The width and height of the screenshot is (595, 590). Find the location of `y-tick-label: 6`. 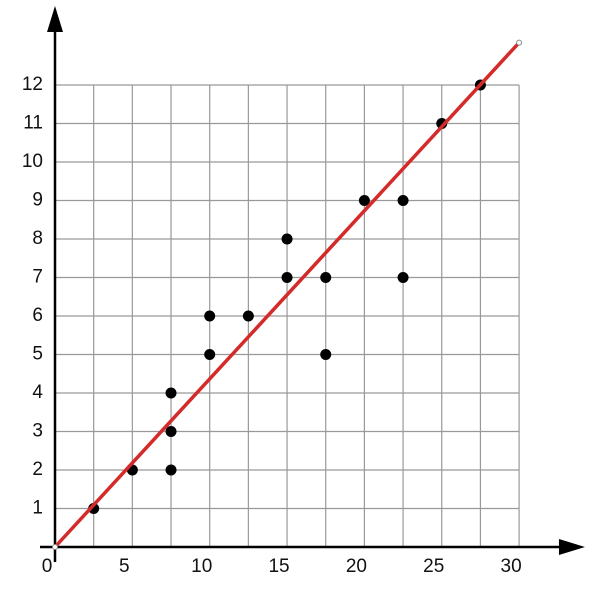

y-tick-label: 6 is located at coordinates (37, 315).